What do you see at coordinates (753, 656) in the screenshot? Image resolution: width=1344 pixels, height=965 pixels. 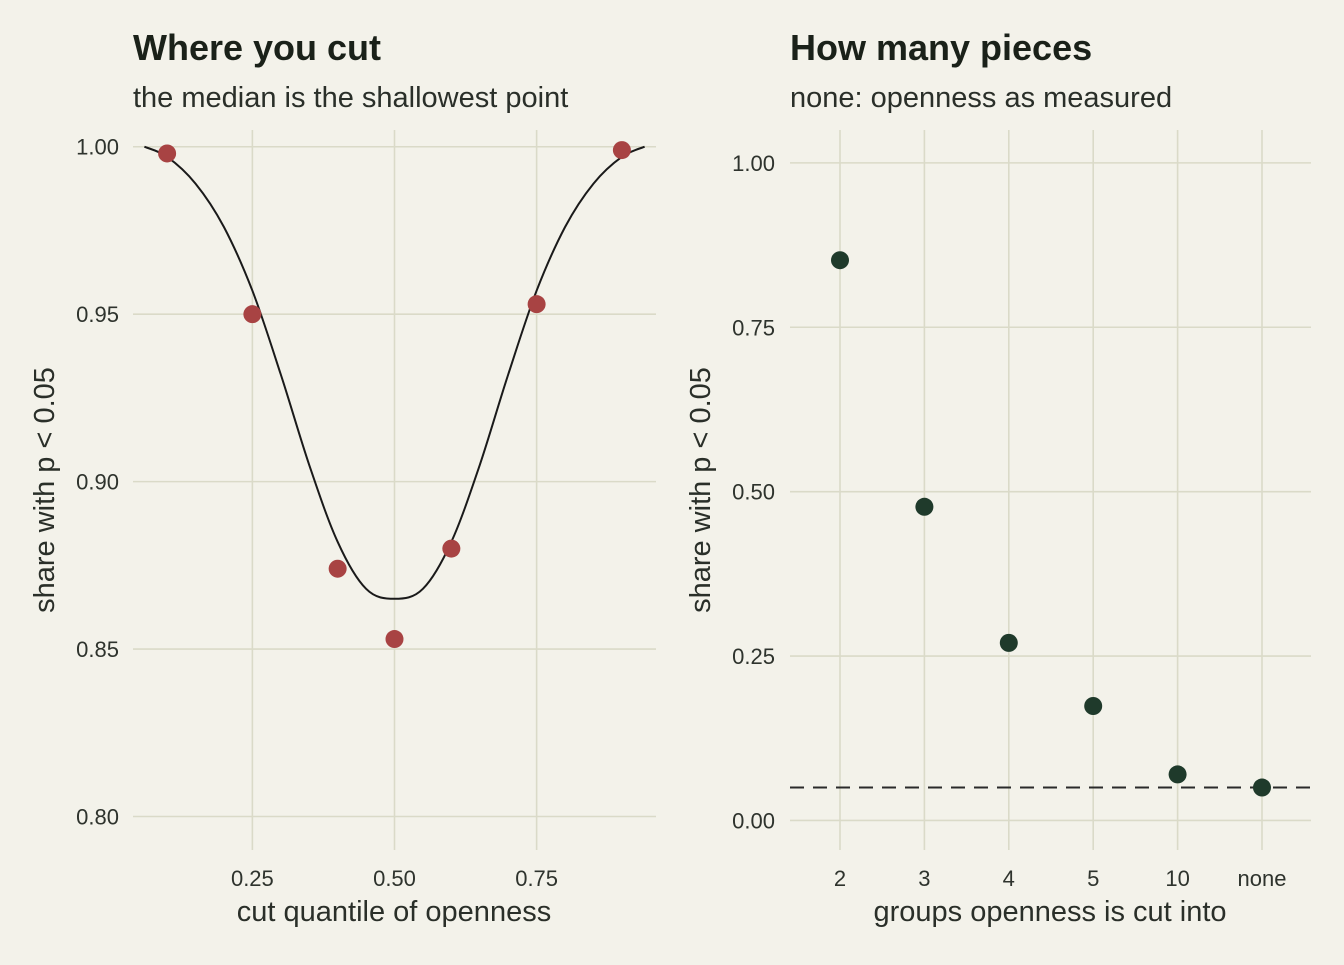 I see `y-tick-label: 0.25` at bounding box center [753, 656].